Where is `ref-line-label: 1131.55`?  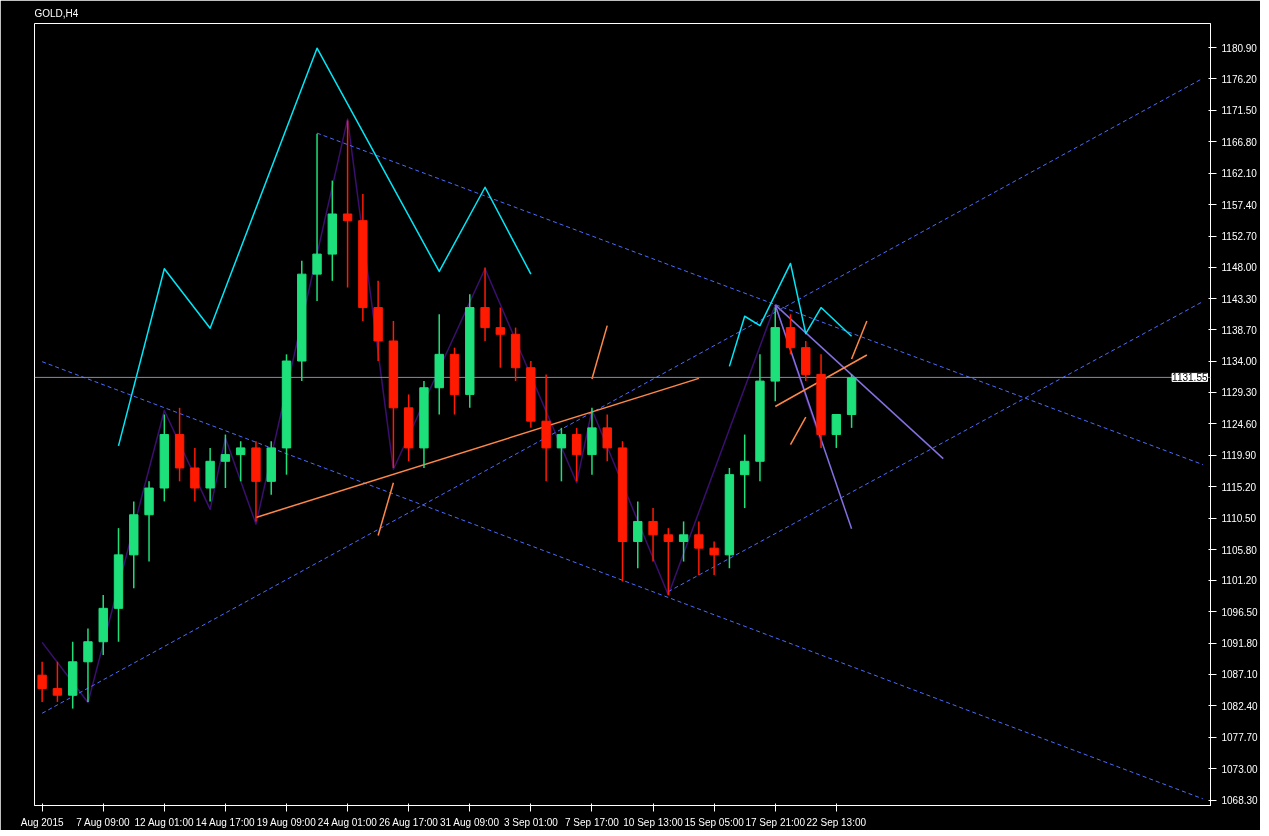
ref-line-label: 1131.55 is located at coordinates (1190, 378).